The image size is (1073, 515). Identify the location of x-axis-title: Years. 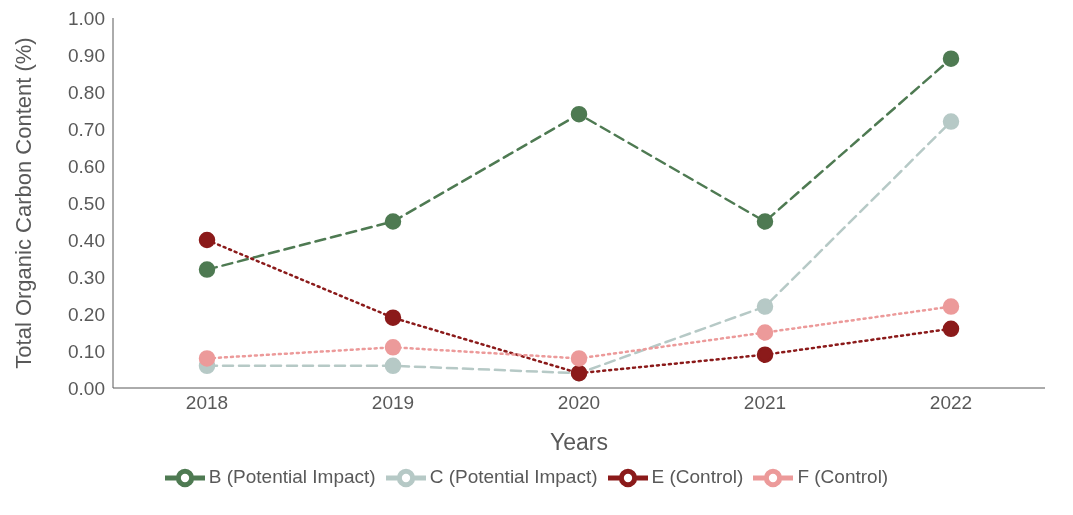
(579, 442).